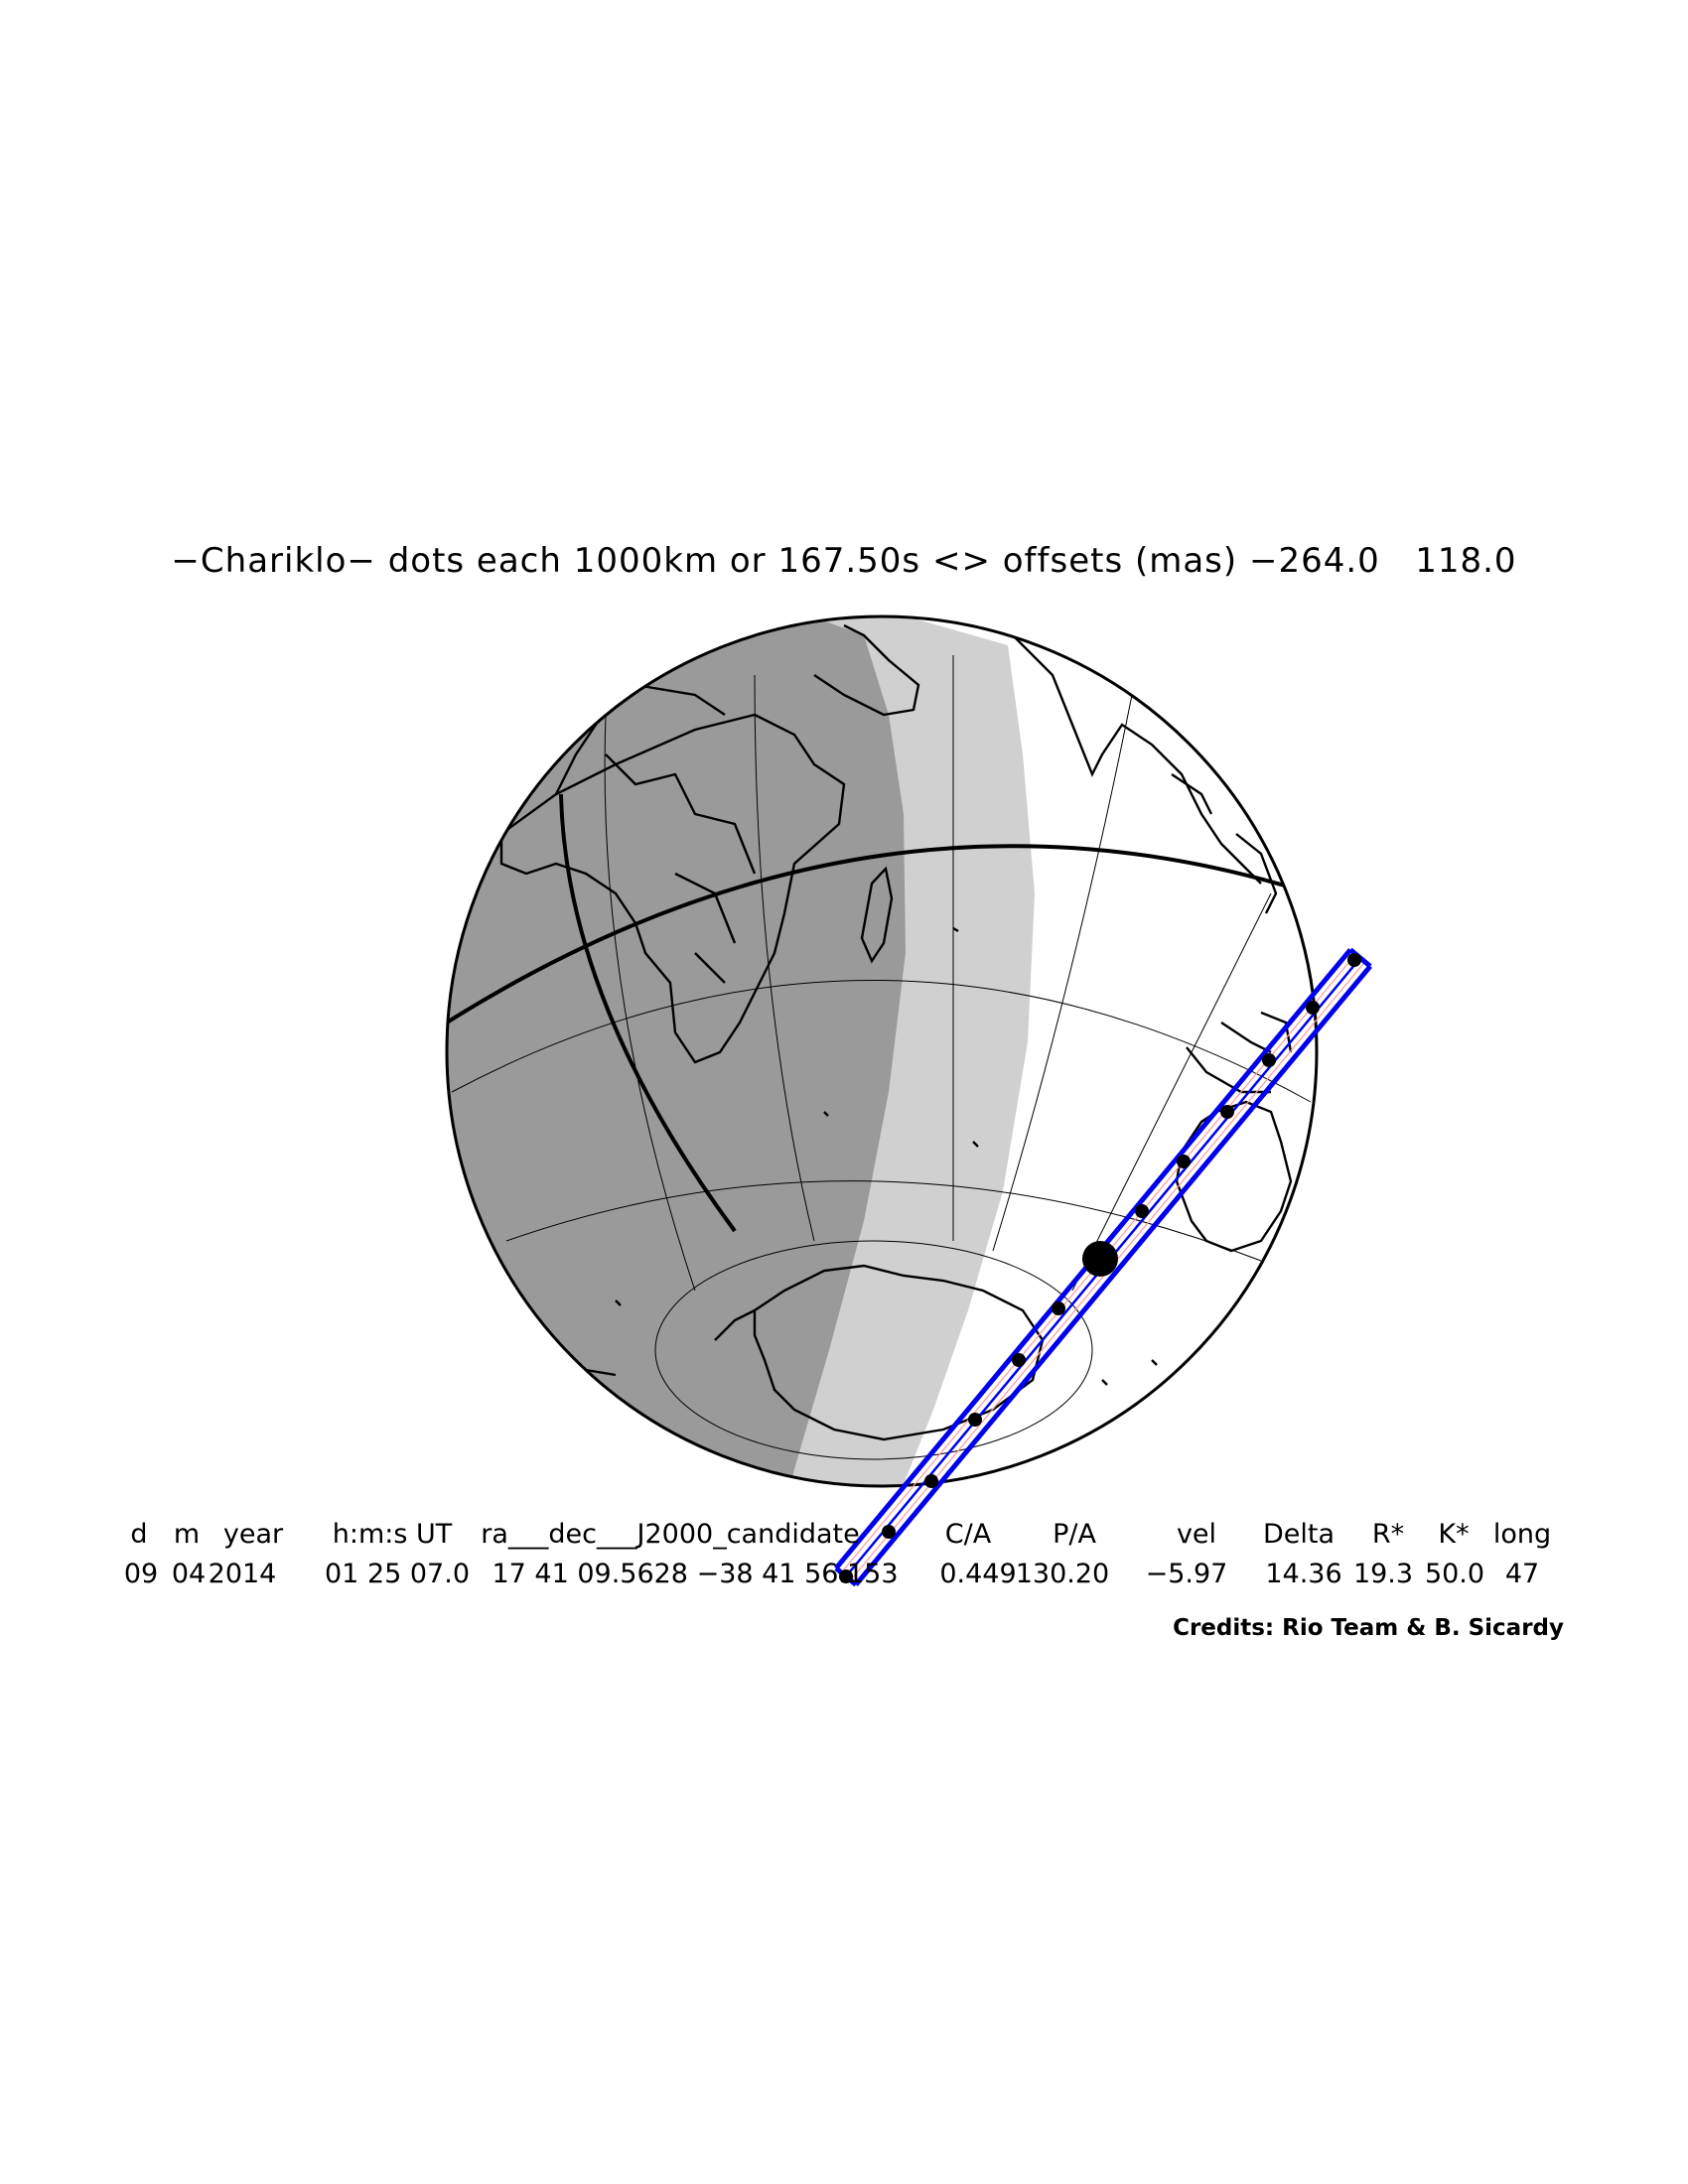 Image resolution: width=1688 pixels, height=2184 pixels. What do you see at coordinates (1303, 1574) in the screenshot?
I see `value-cell-8: 14.36` at bounding box center [1303, 1574].